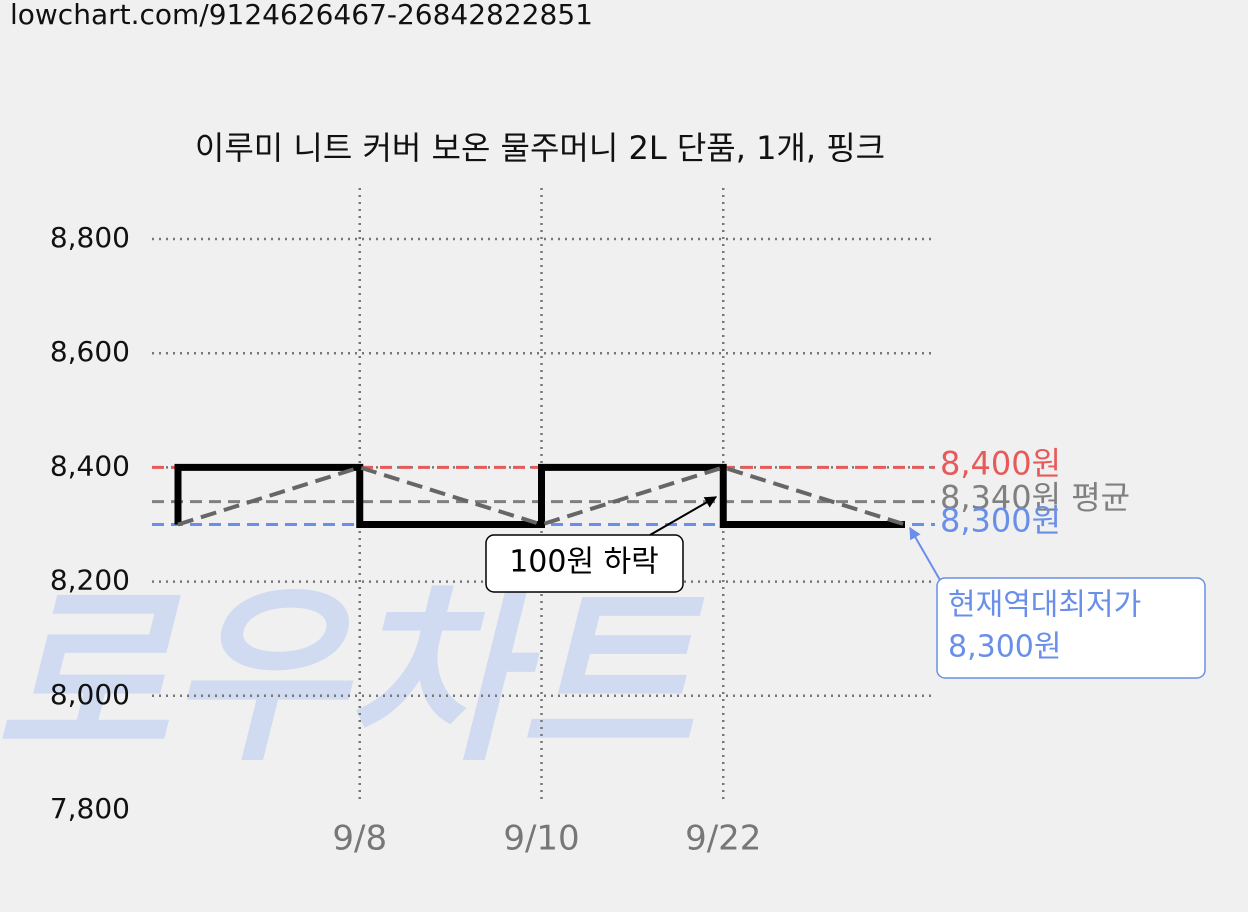 The image size is (1248, 912). What do you see at coordinates (540, 148) in the screenshot?
I see `chart-title: 이루미 니트 커버 보온 물주머니 2L 단품, 1개, 핑크` at bounding box center [540, 148].